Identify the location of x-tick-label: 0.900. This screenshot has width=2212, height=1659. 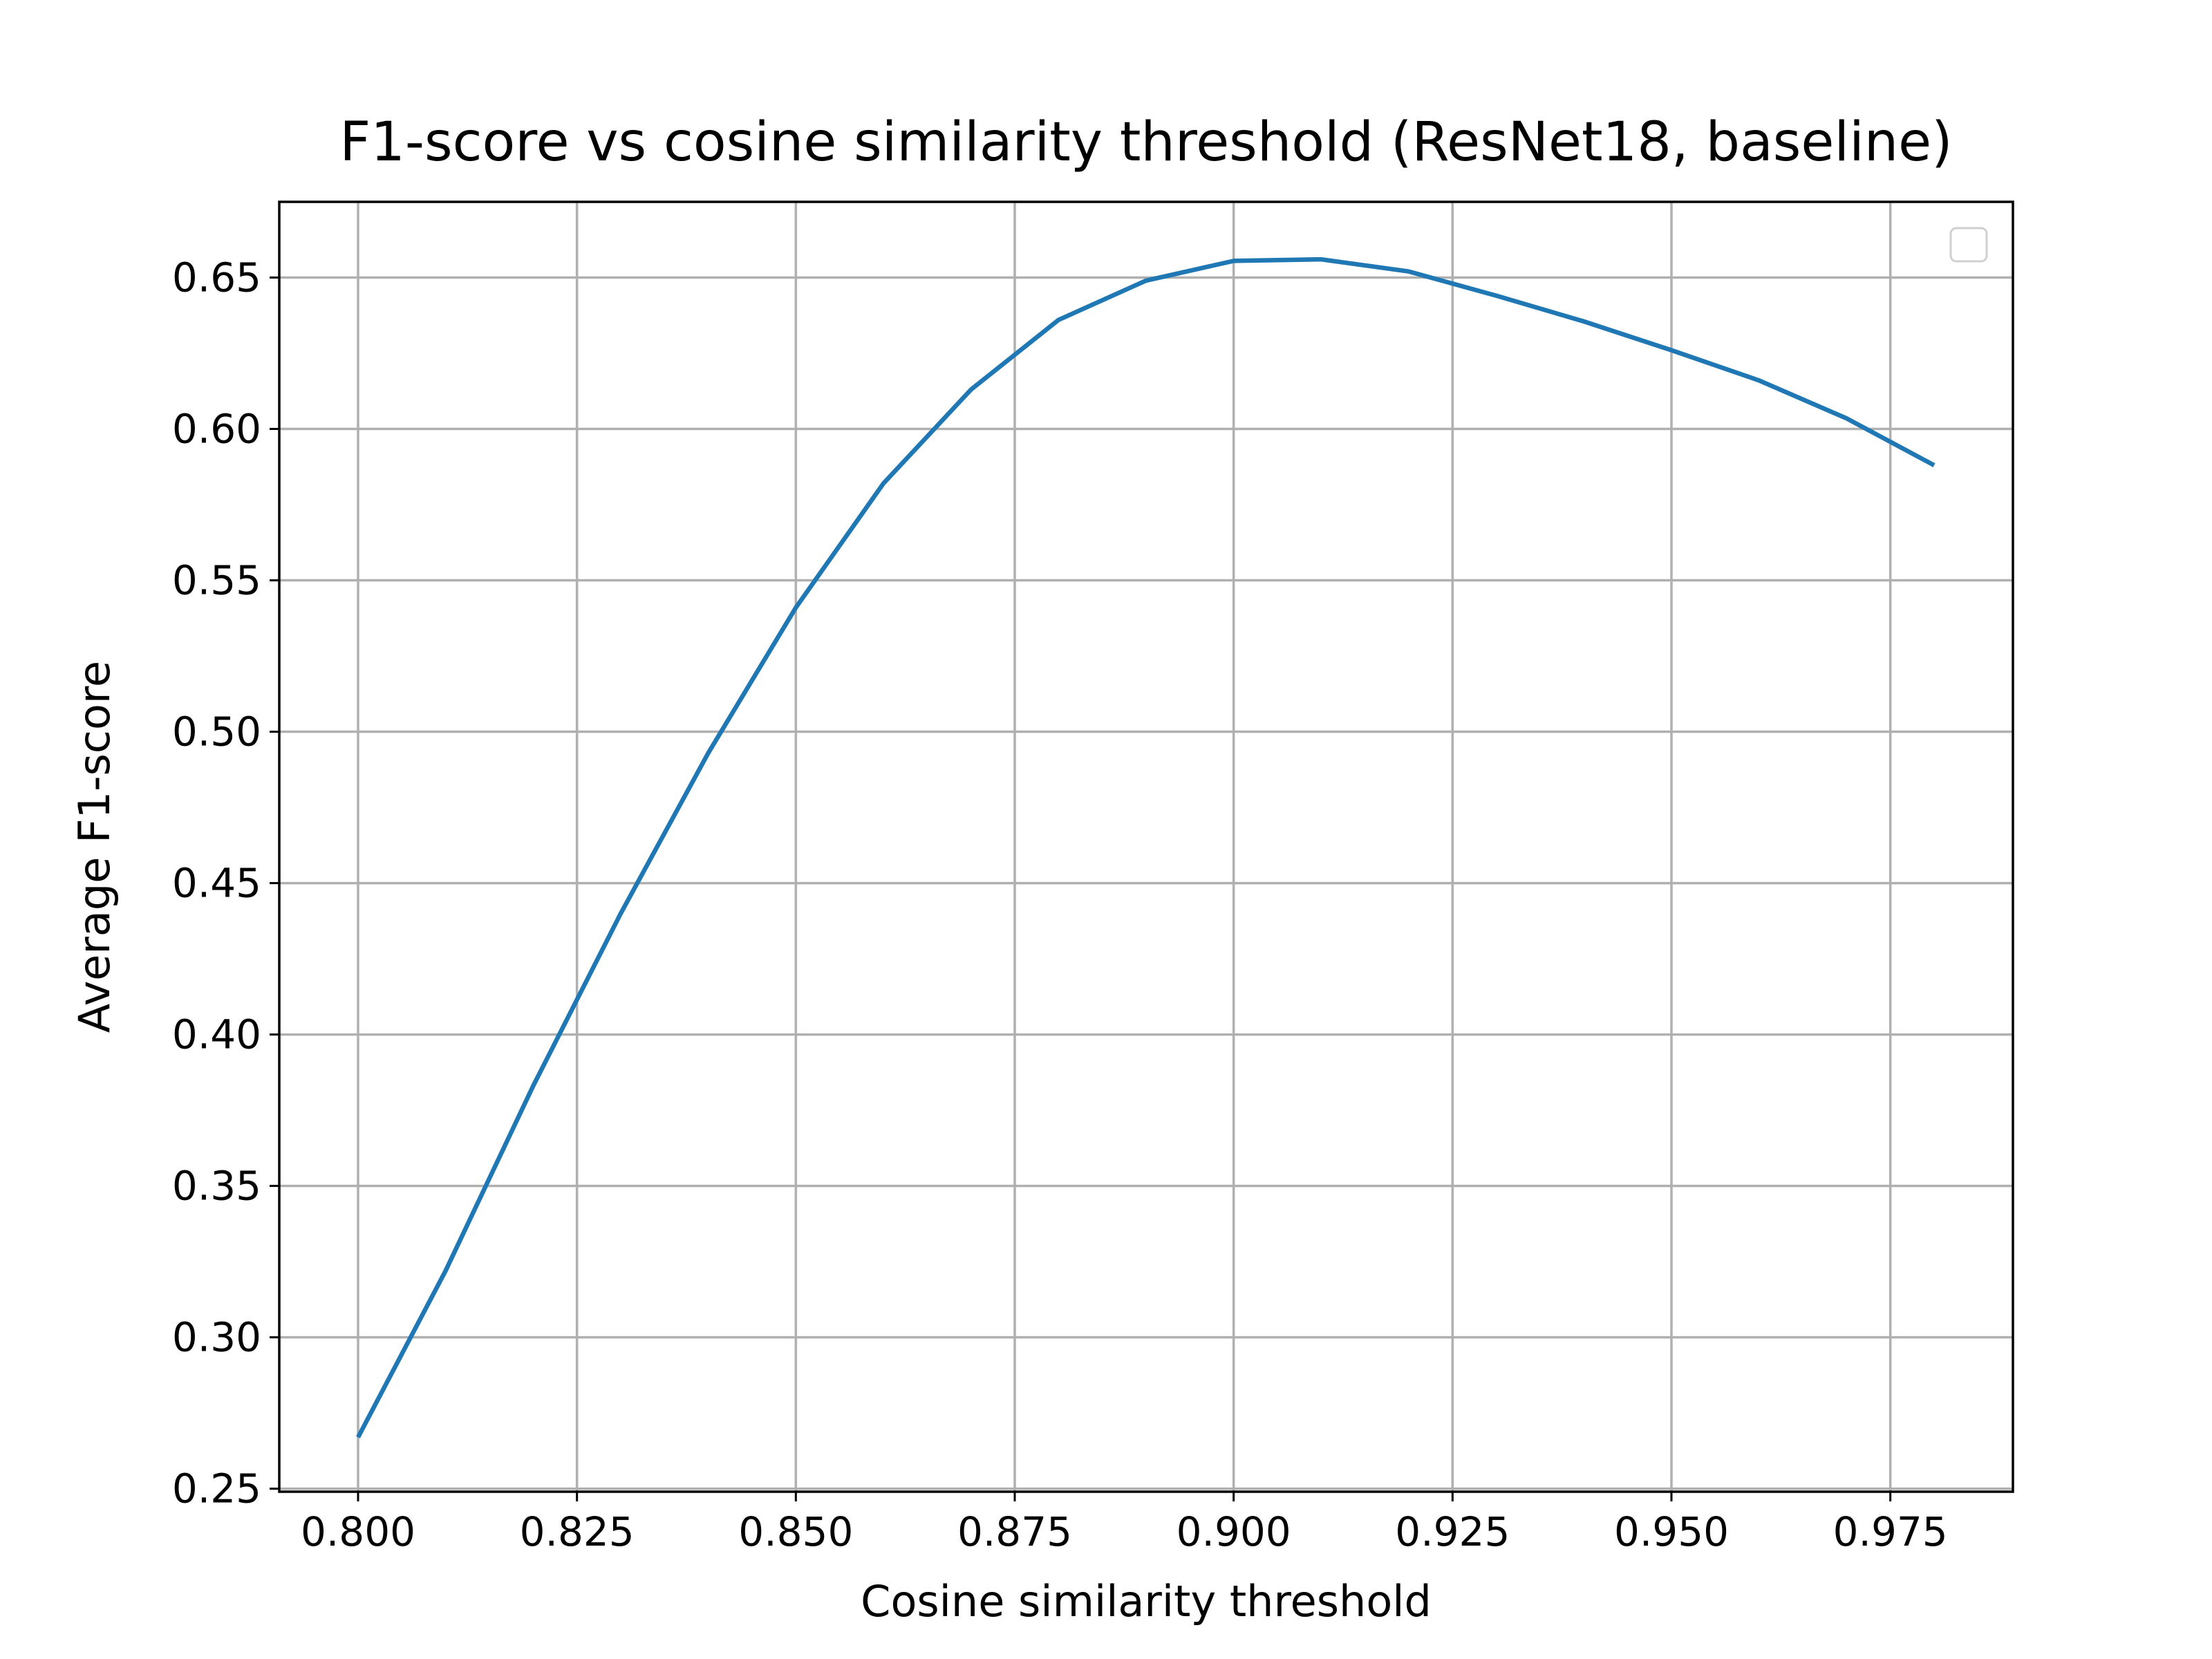
(1234, 1531).